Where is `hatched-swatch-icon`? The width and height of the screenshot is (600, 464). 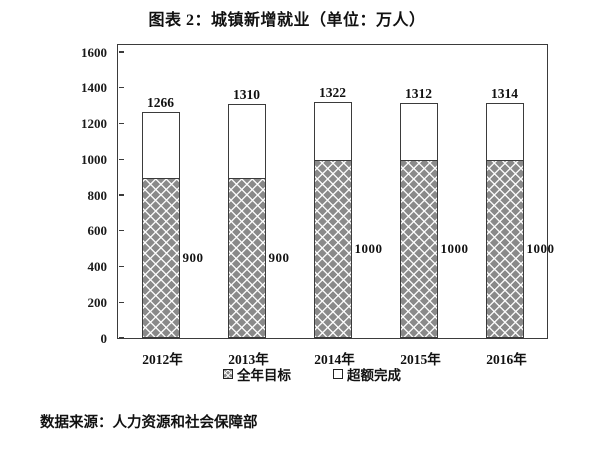
hatched-swatch-icon is located at coordinates (228, 374).